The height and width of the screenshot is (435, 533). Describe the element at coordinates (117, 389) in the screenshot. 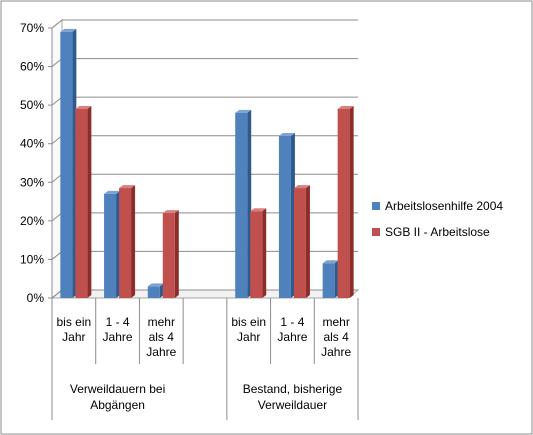

I see `group-label: Verweildauern bei` at that location.